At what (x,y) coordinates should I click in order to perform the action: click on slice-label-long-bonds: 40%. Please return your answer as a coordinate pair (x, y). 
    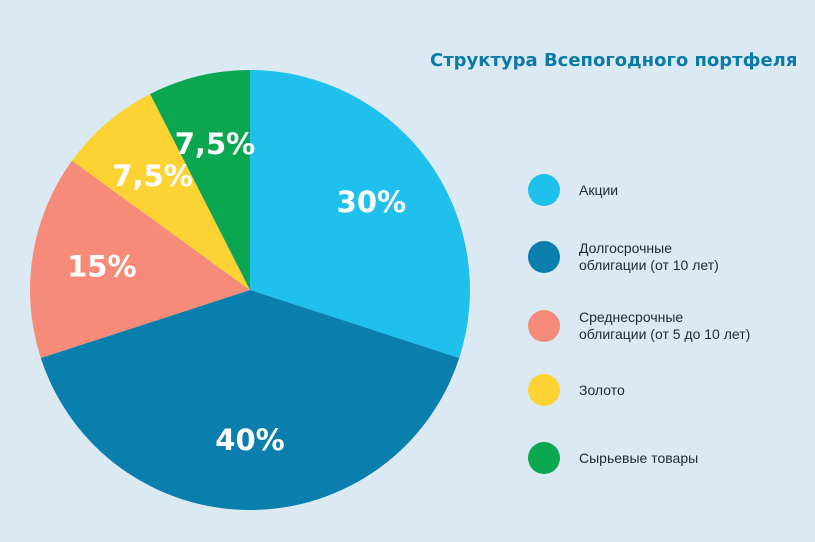
    Looking at the image, I should click on (249, 440).